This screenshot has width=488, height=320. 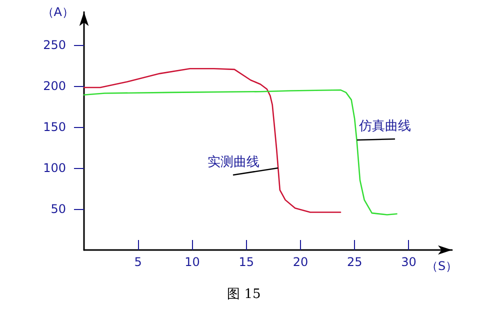 I want to click on x-tick-label: 15, so click(x=246, y=262).